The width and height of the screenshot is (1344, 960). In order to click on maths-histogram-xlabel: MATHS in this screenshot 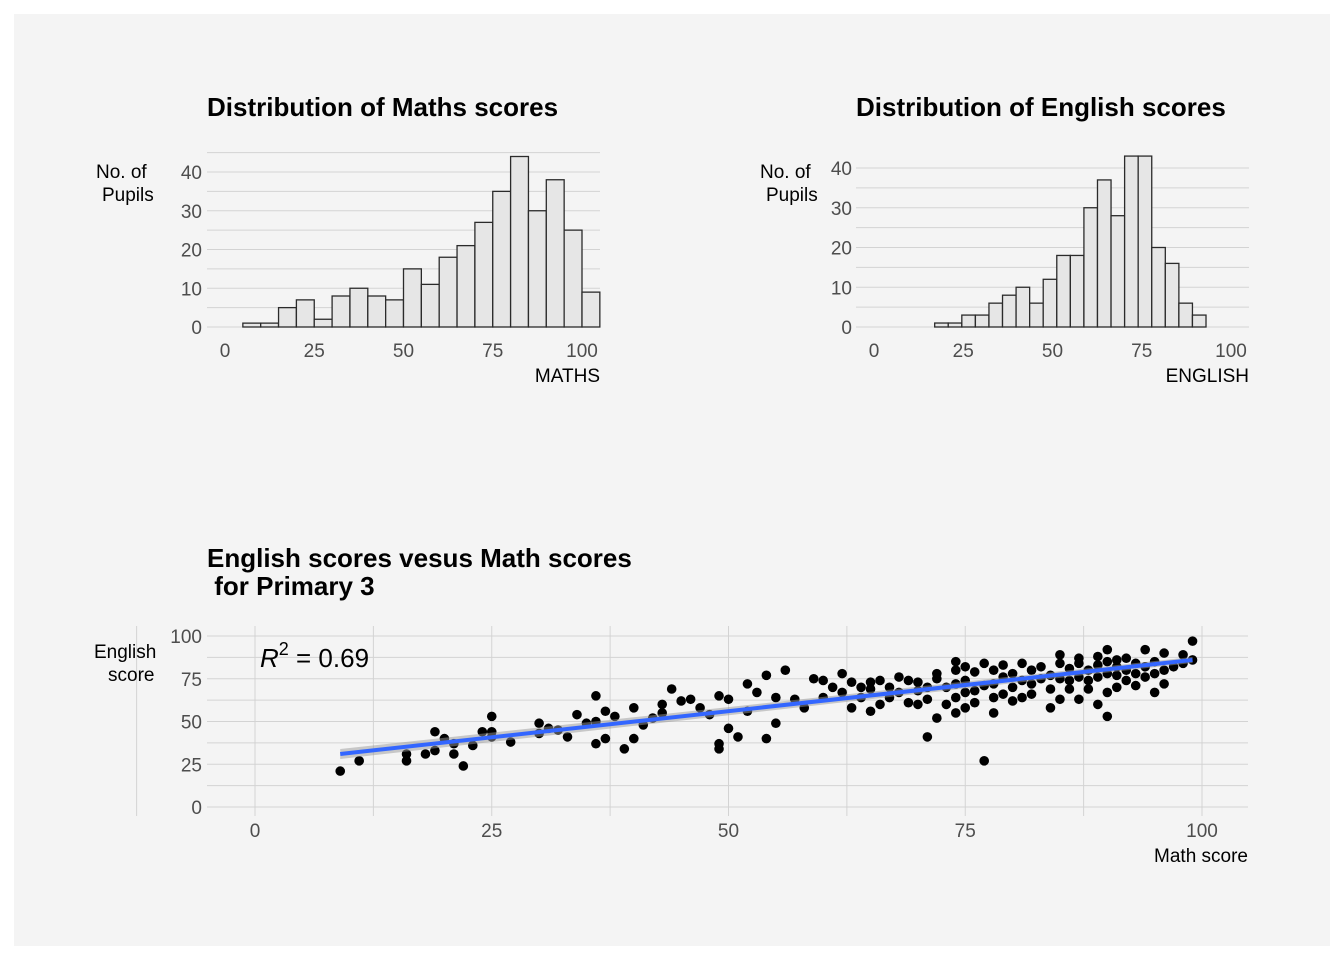, I will do `click(567, 376)`.